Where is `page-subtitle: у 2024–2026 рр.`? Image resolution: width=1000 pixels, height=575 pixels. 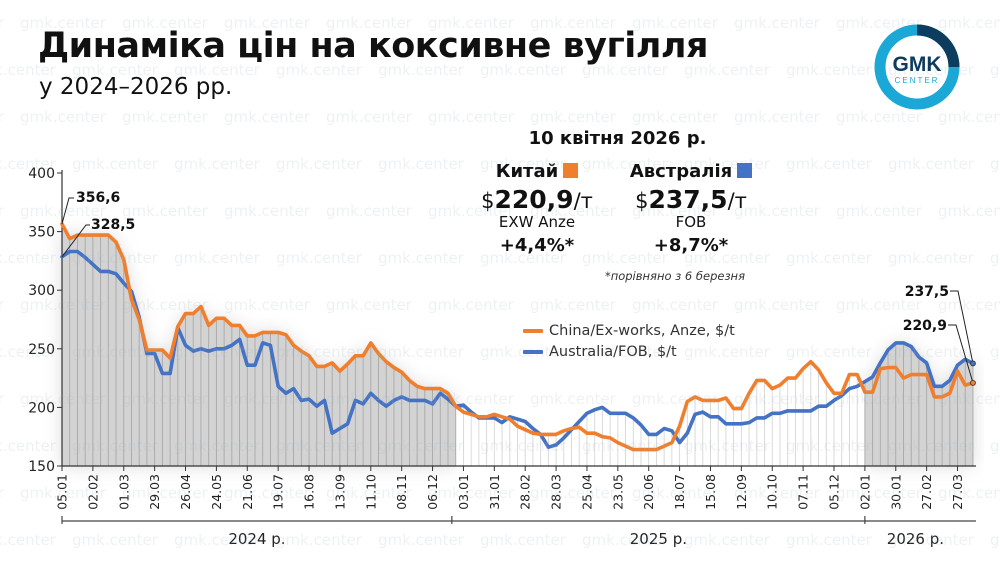 page-subtitle: у 2024–2026 рр. is located at coordinates (136, 87).